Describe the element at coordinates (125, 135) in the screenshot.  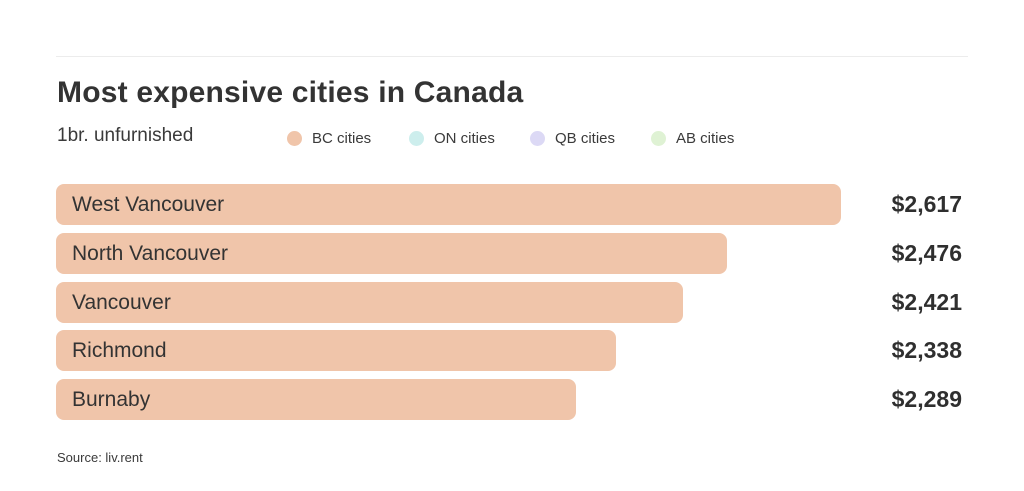
I see `chart-subtitle: 1br. unfurnished` at that location.